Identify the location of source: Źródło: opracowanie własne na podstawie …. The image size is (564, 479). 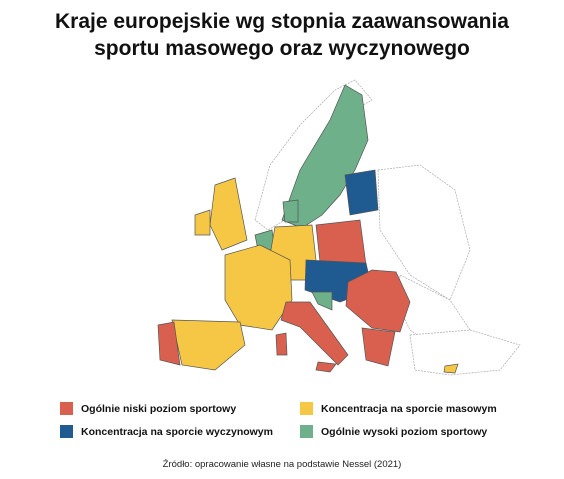
(282, 464).